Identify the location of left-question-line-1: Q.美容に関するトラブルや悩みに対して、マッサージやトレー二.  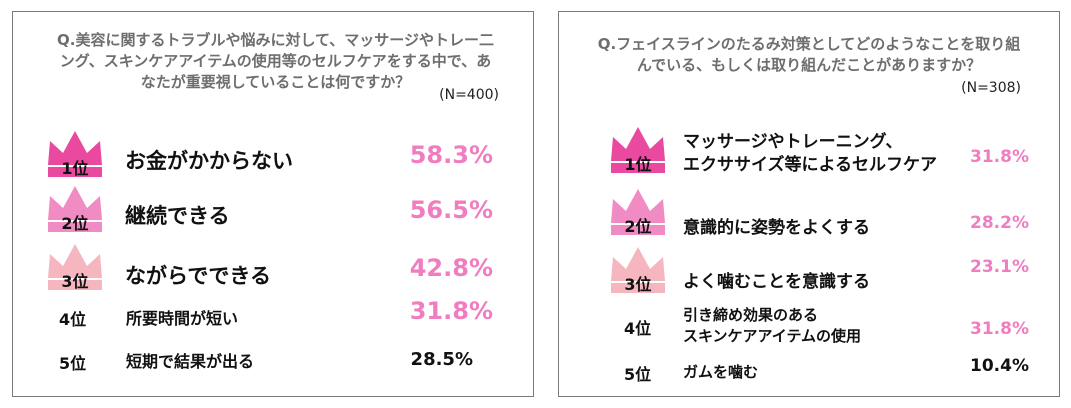
(275, 40).